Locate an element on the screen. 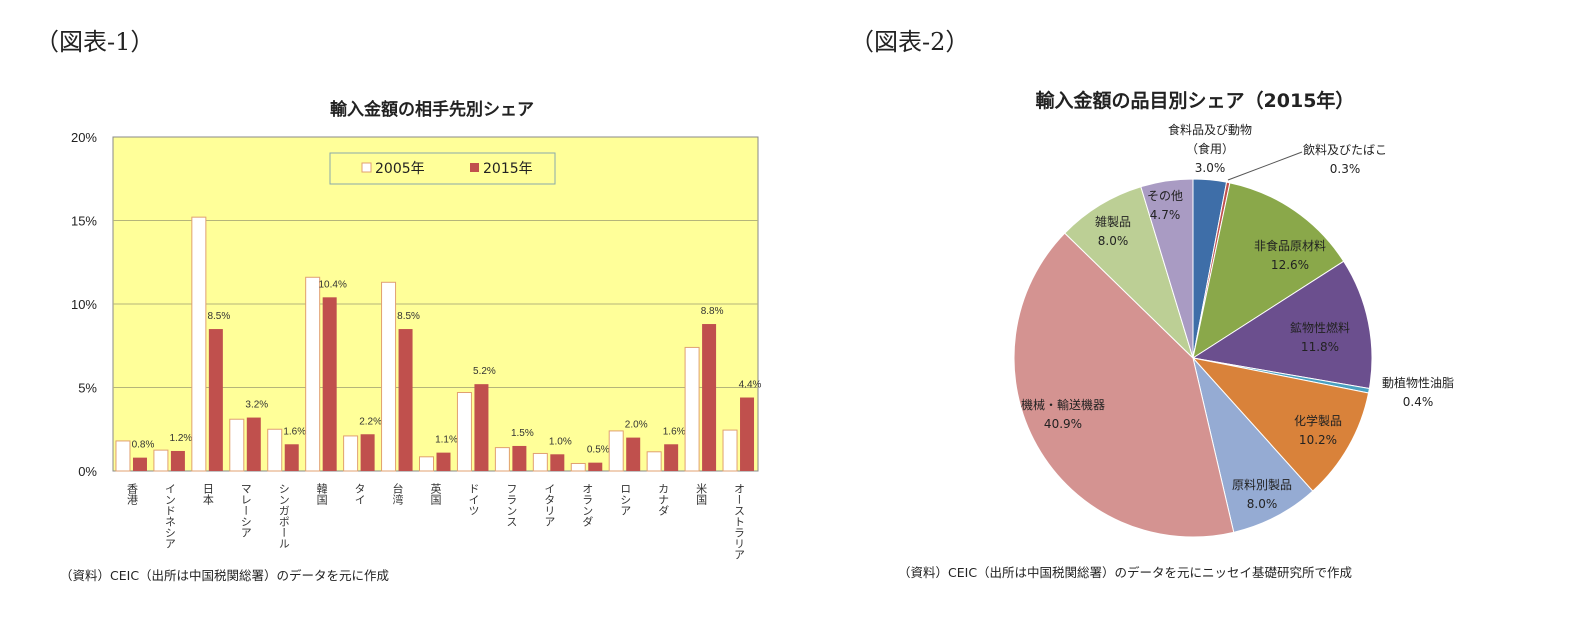  pie-label-line: 4.7% is located at coordinates (1165, 215).